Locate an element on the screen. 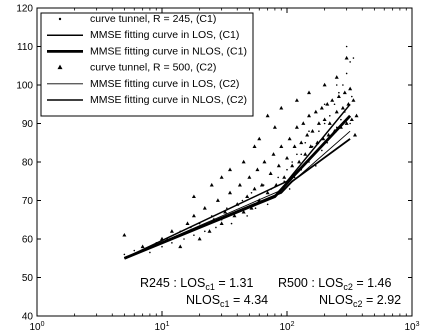 The width and height of the screenshot is (429, 333). annotation-r245-los-sub: c1 is located at coordinates (210, 287).